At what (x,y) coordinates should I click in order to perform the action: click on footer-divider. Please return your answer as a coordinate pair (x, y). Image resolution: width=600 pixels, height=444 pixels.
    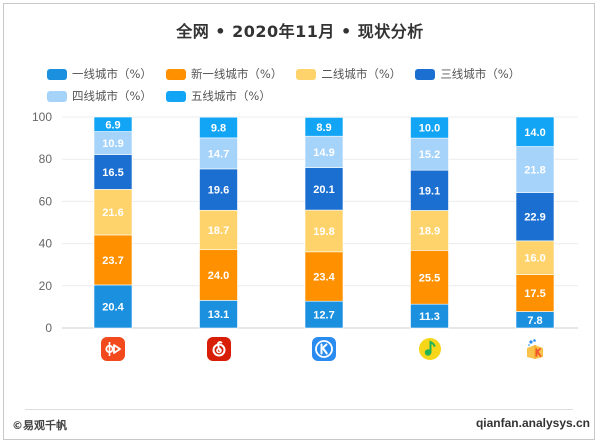
    Looking at the image, I should click on (299, 409).